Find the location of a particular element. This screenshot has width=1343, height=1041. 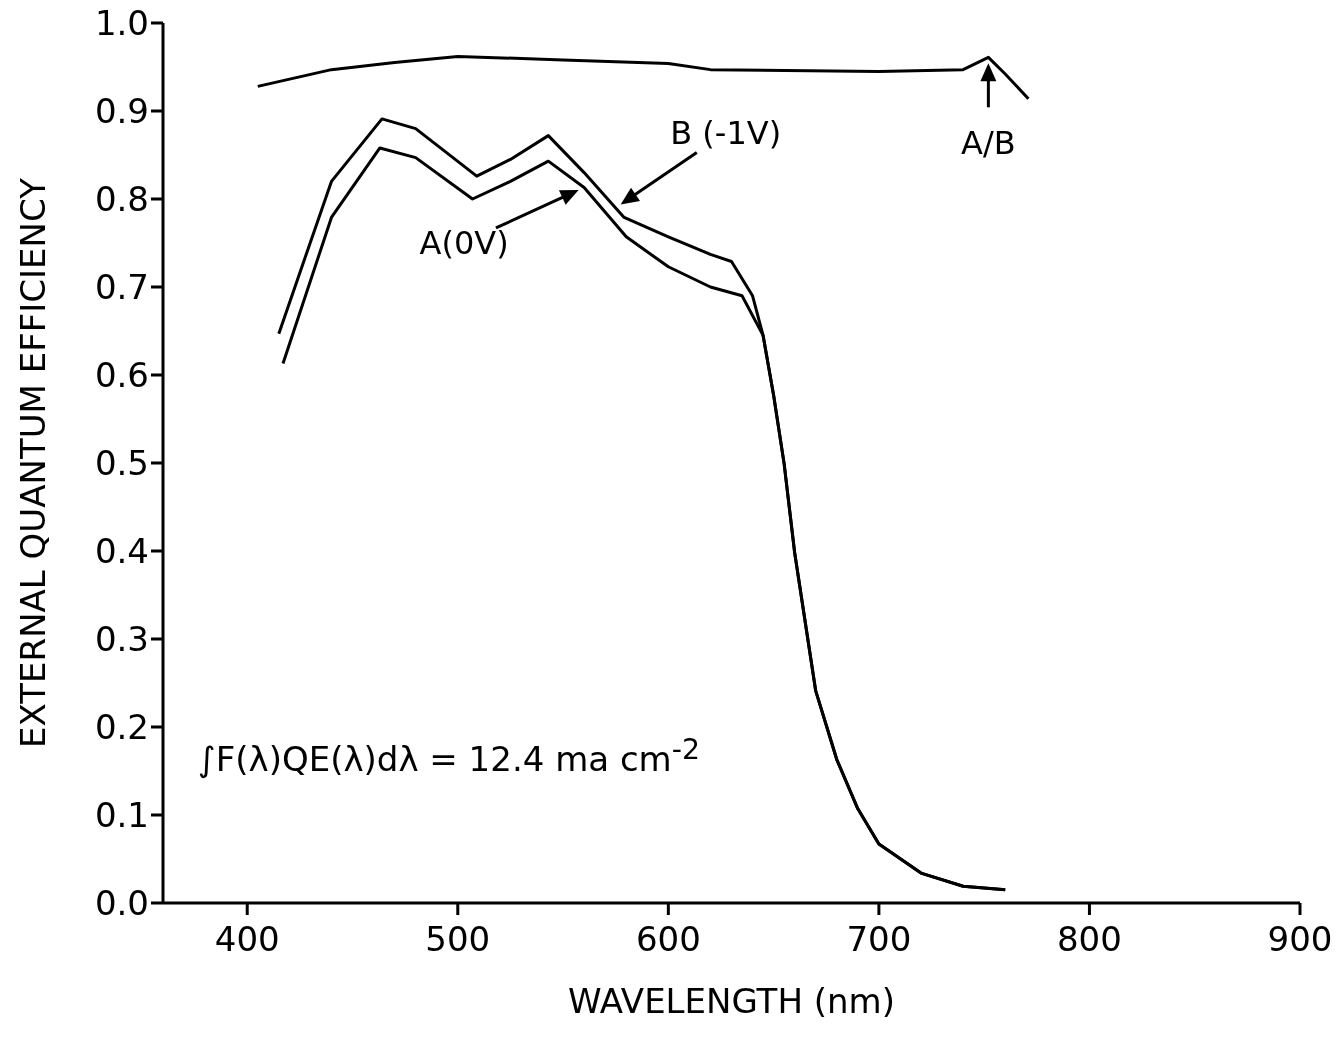

x-tick-label: 900 is located at coordinates (1300, 939).